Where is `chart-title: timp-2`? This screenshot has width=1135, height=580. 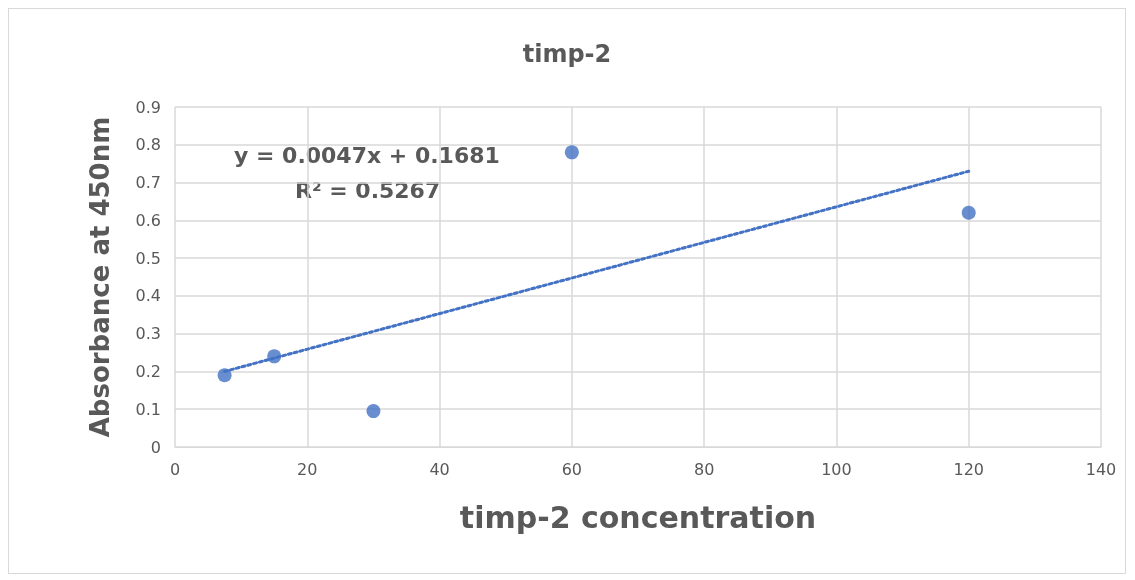 chart-title: timp-2 is located at coordinates (567, 54).